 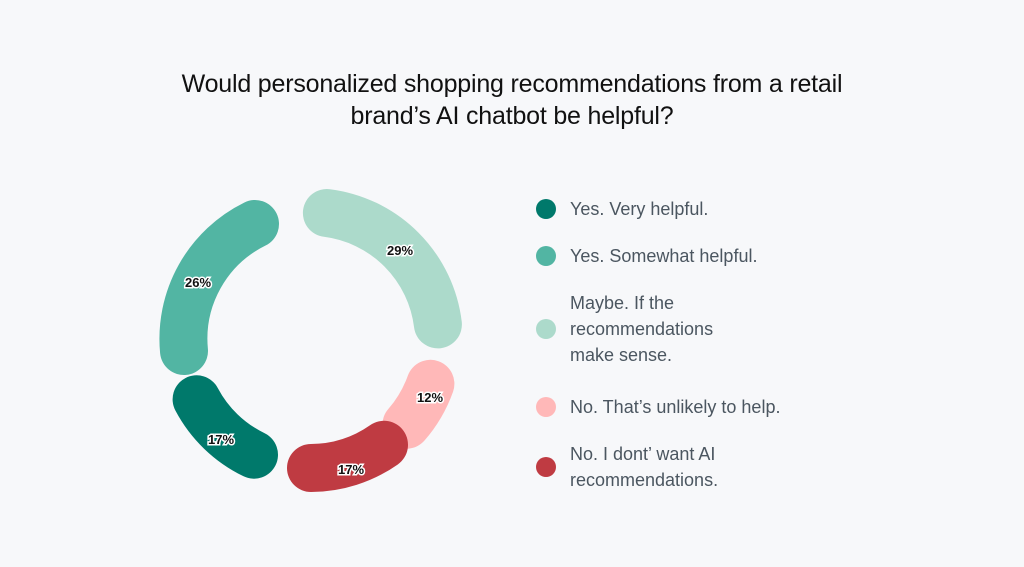 I want to click on legend-line: recommendations, so click(x=642, y=329).